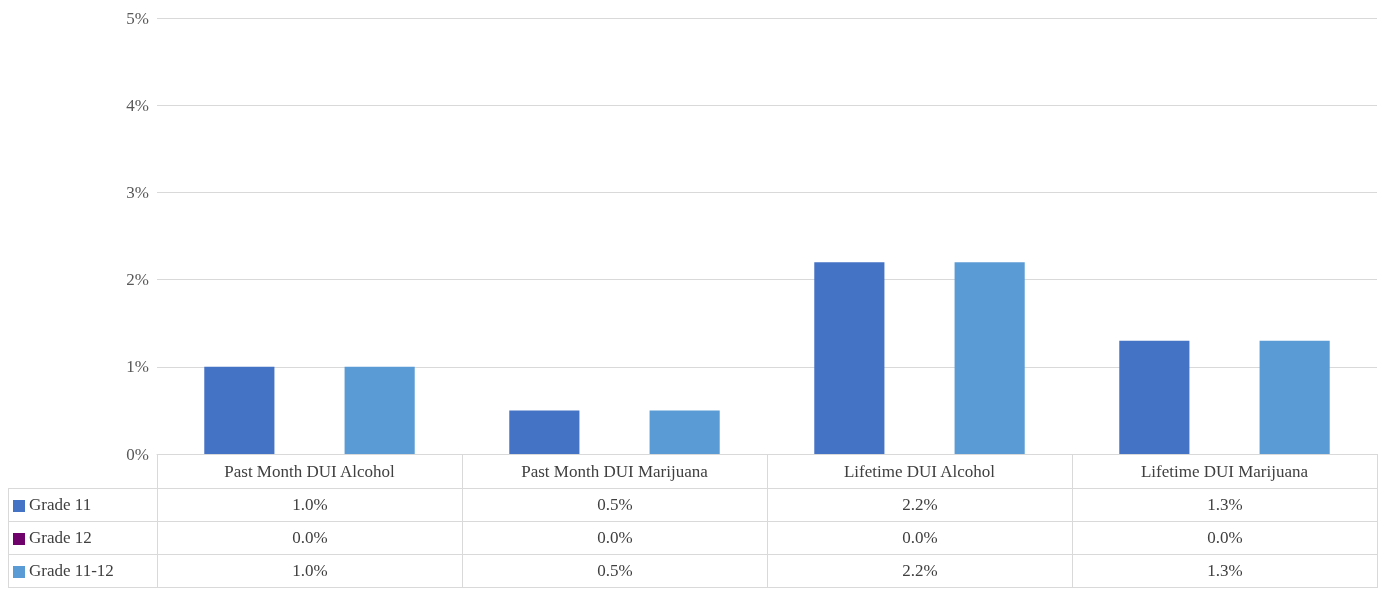 The width and height of the screenshot is (1387, 593). I want to click on legend-label: Grade 12, so click(60, 537).